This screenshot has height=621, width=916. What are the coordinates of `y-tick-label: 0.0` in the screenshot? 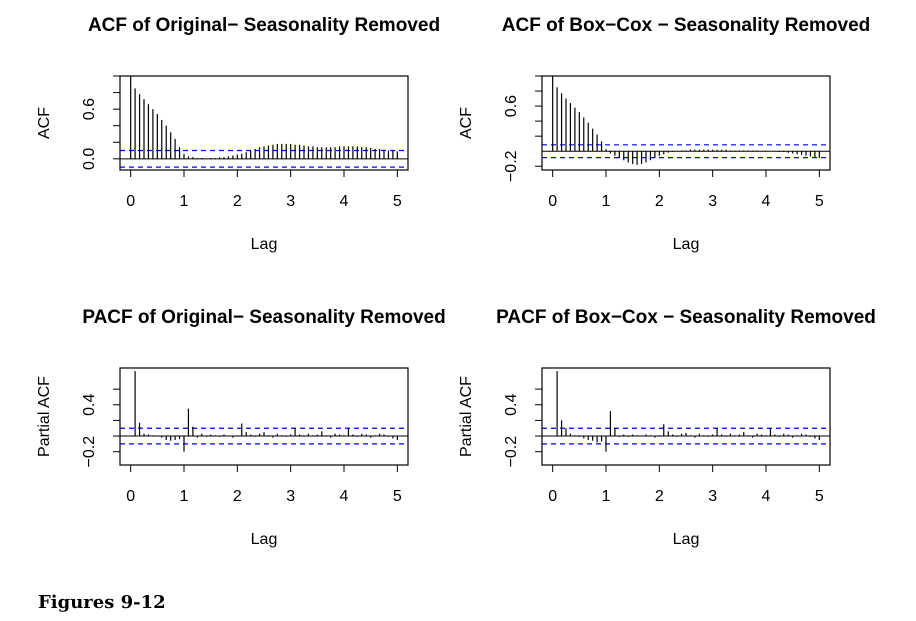 It's located at (89, 159).